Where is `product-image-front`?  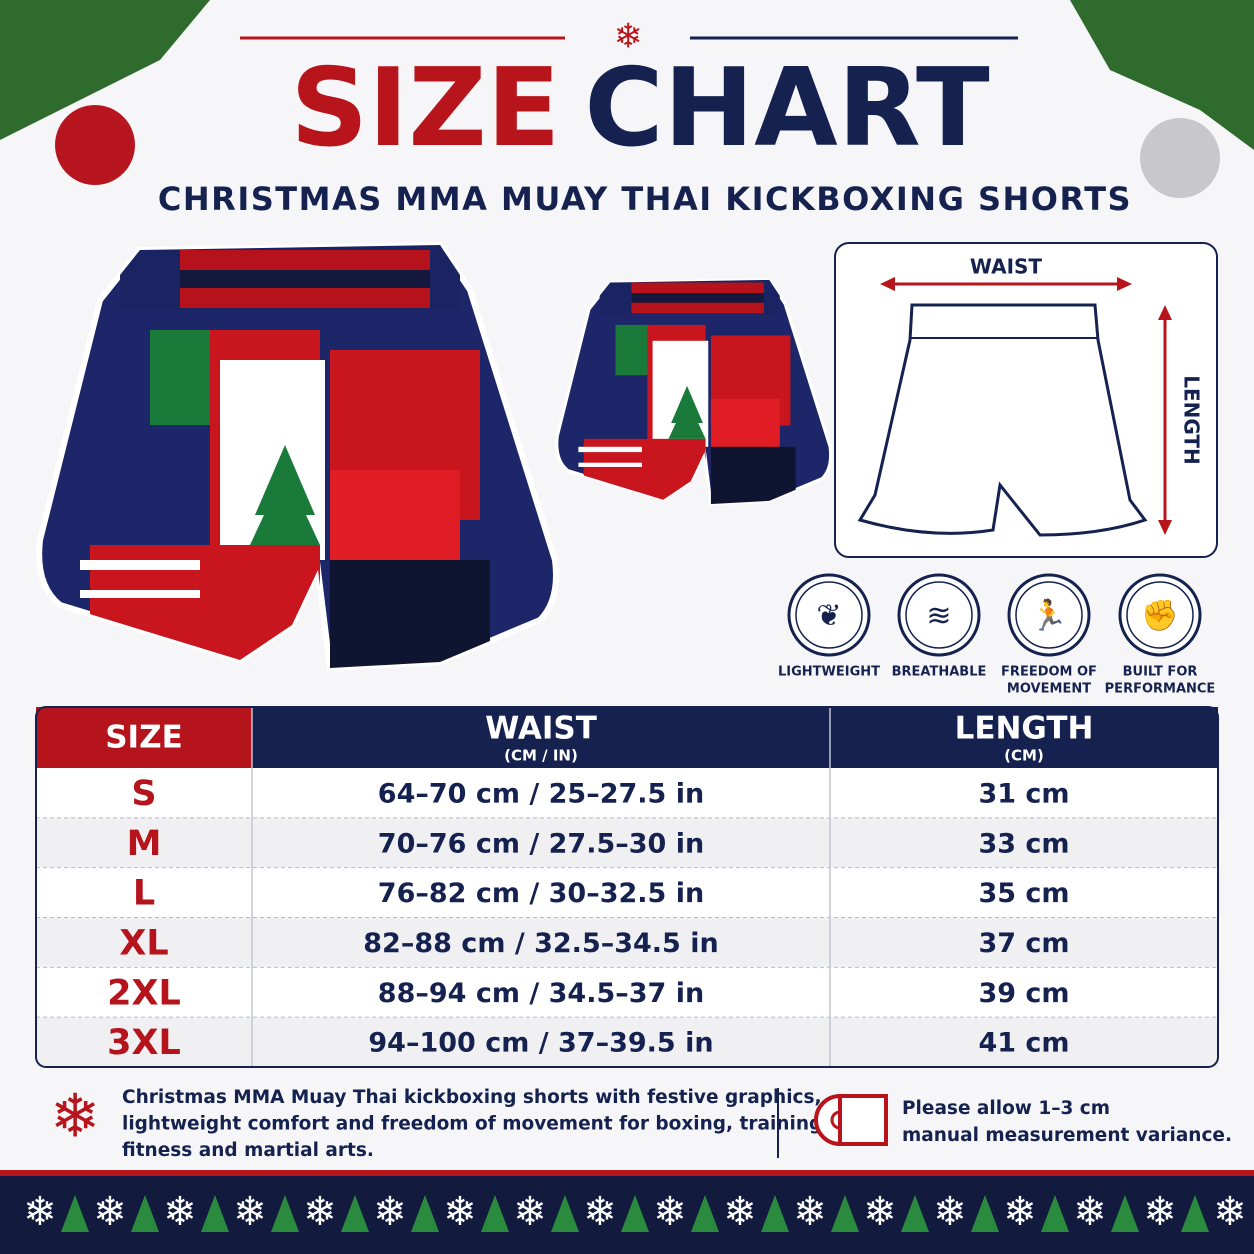
product-image-front is located at coordinates (297, 455).